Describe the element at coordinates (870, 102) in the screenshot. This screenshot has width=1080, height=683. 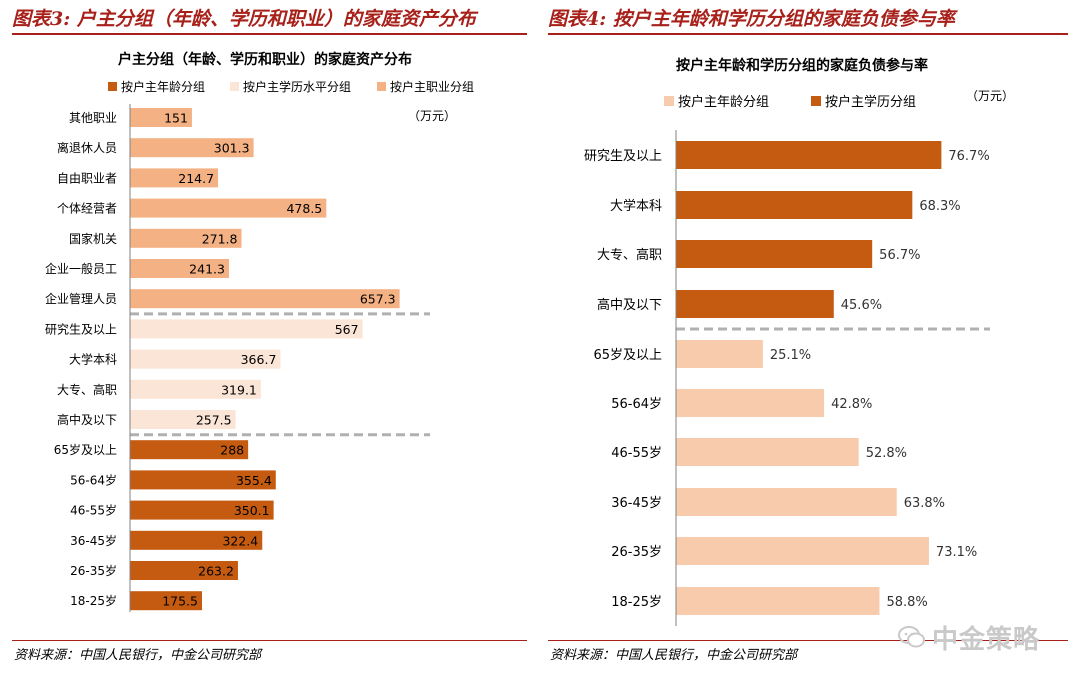
I see `right-legend-label-1: 按户主学历分组` at that location.